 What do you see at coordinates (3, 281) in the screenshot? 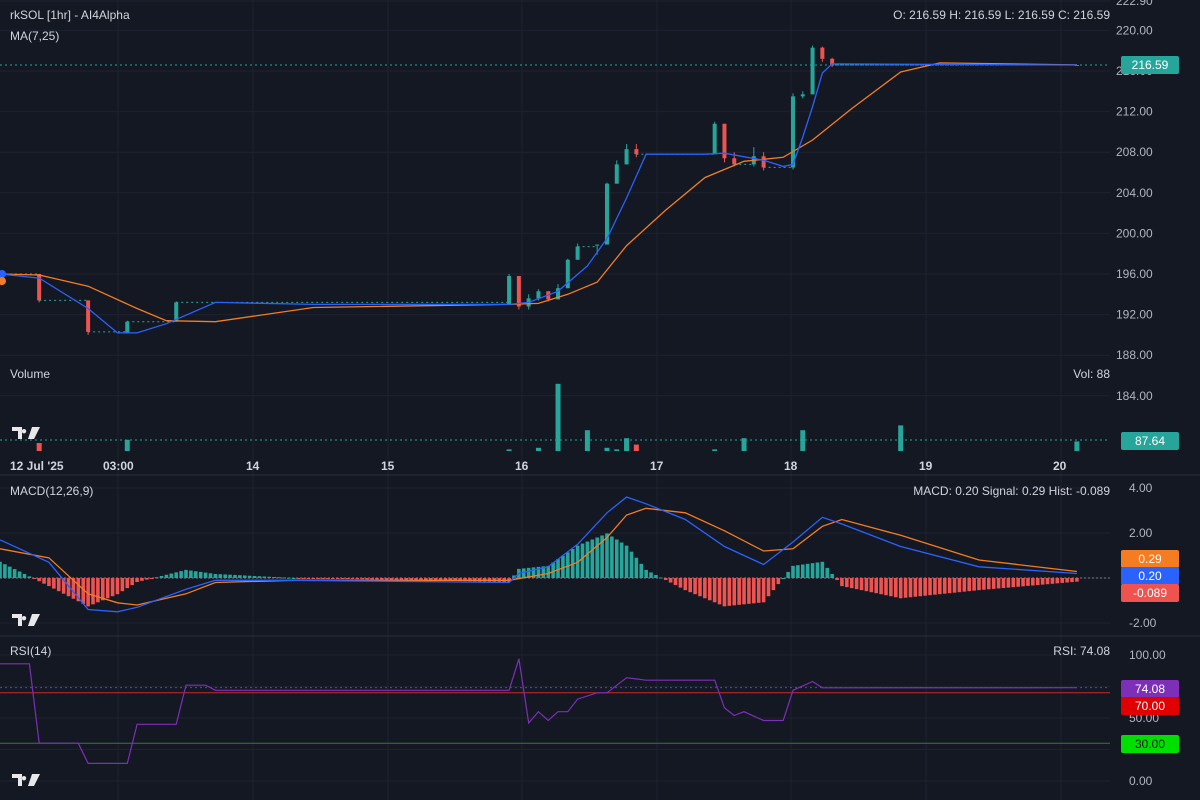
I see `ma-start-marker` at bounding box center [3, 281].